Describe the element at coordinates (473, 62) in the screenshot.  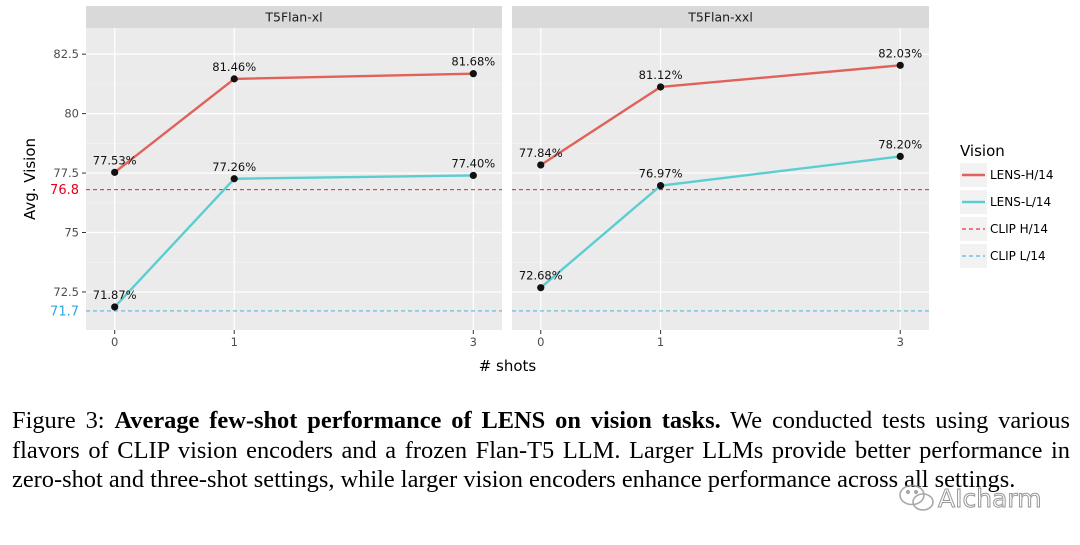
I see `data-label: 81.68%` at that location.